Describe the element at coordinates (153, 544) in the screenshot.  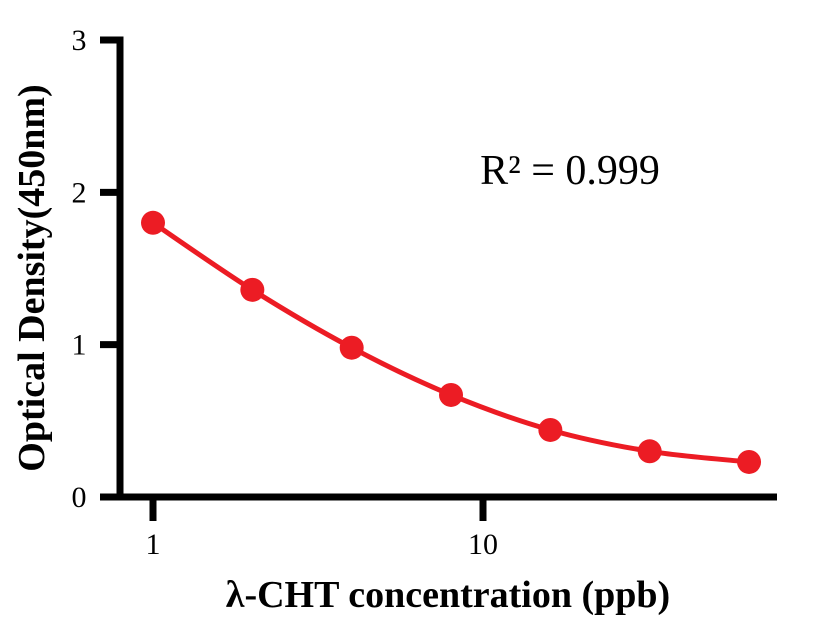
I see `x-tick-label: 1` at that location.